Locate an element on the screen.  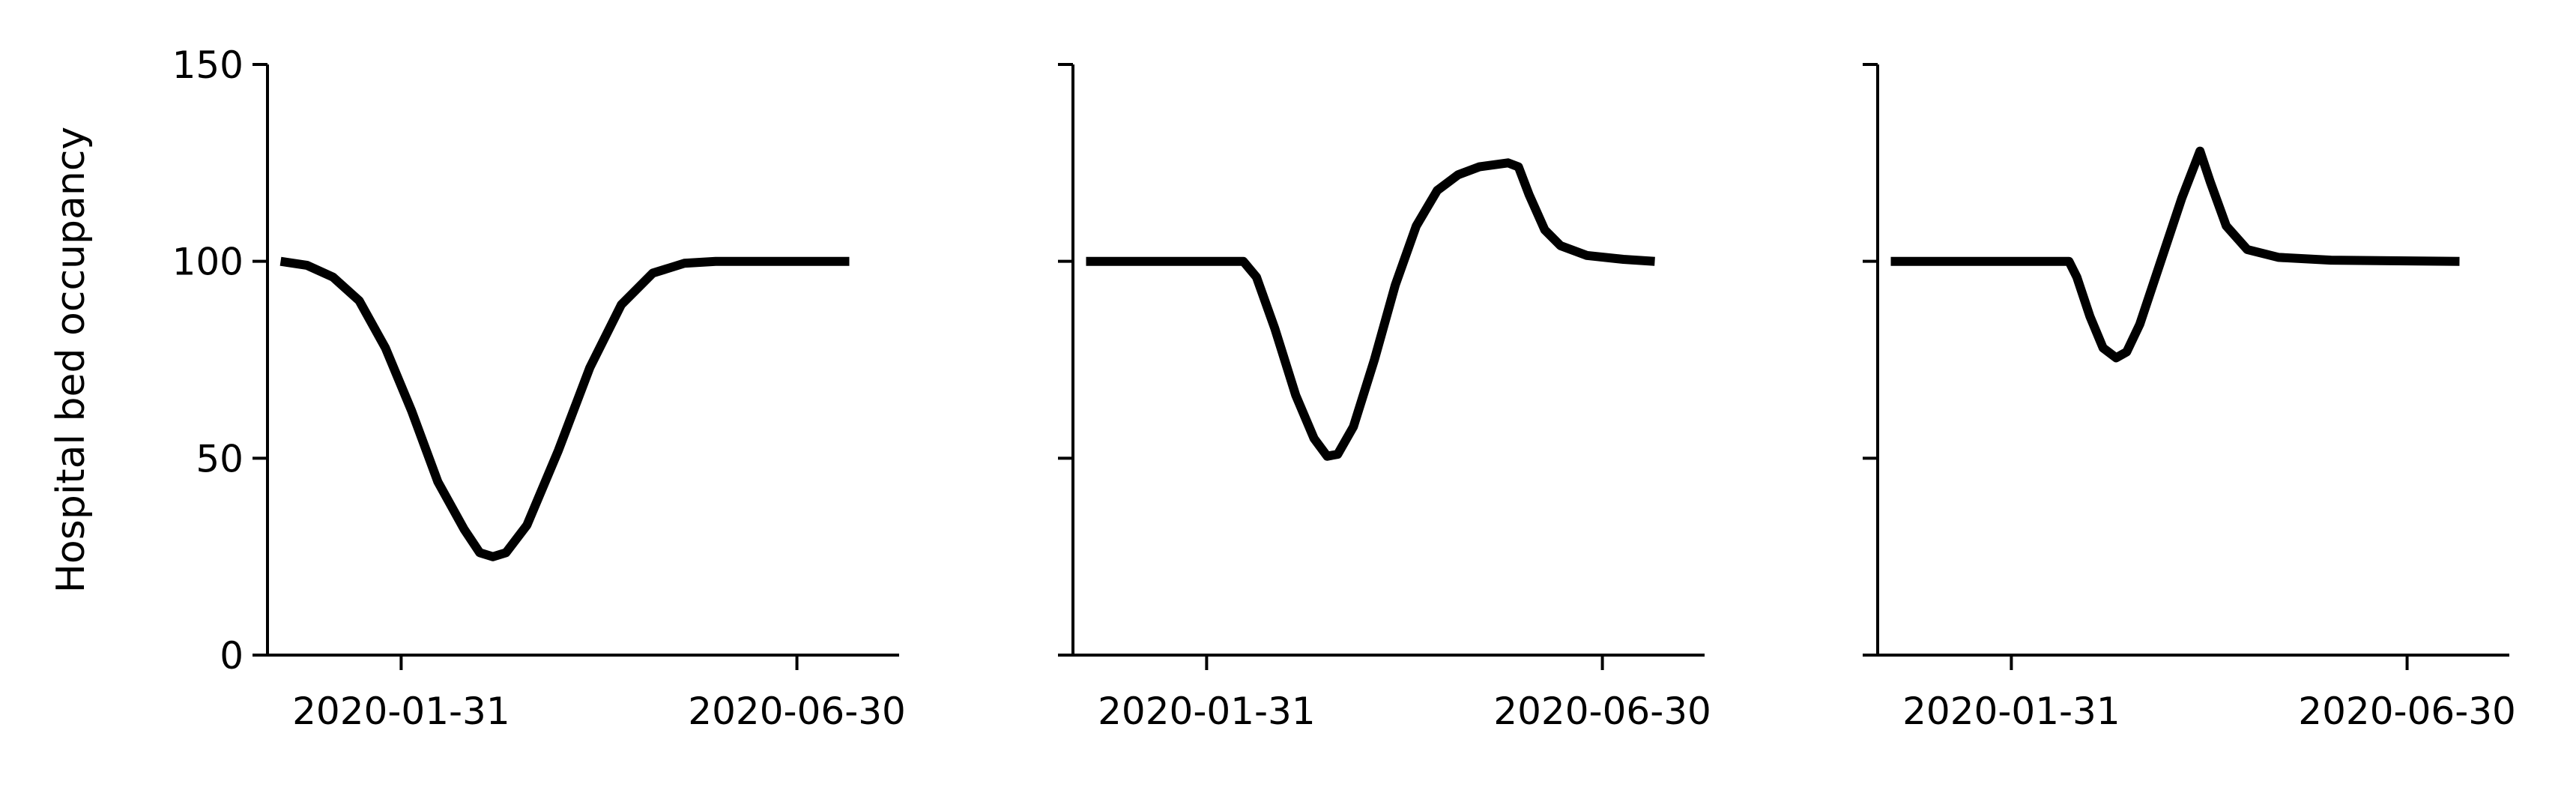
y-tick-label: 50 is located at coordinates (220, 458).